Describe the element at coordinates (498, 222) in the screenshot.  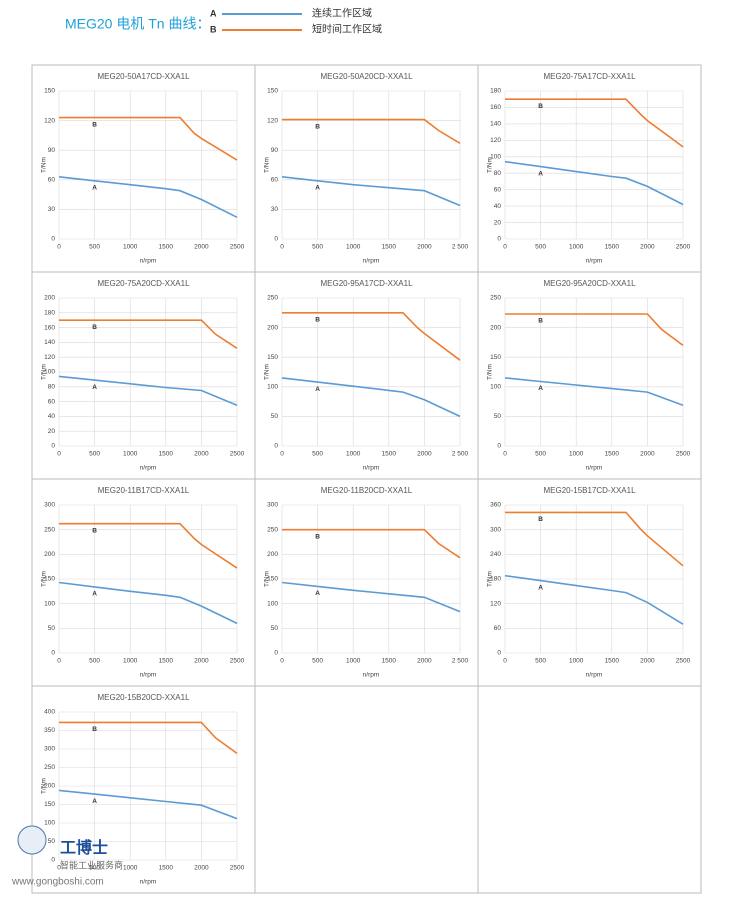
I see `y-tick-label: 20` at that location.